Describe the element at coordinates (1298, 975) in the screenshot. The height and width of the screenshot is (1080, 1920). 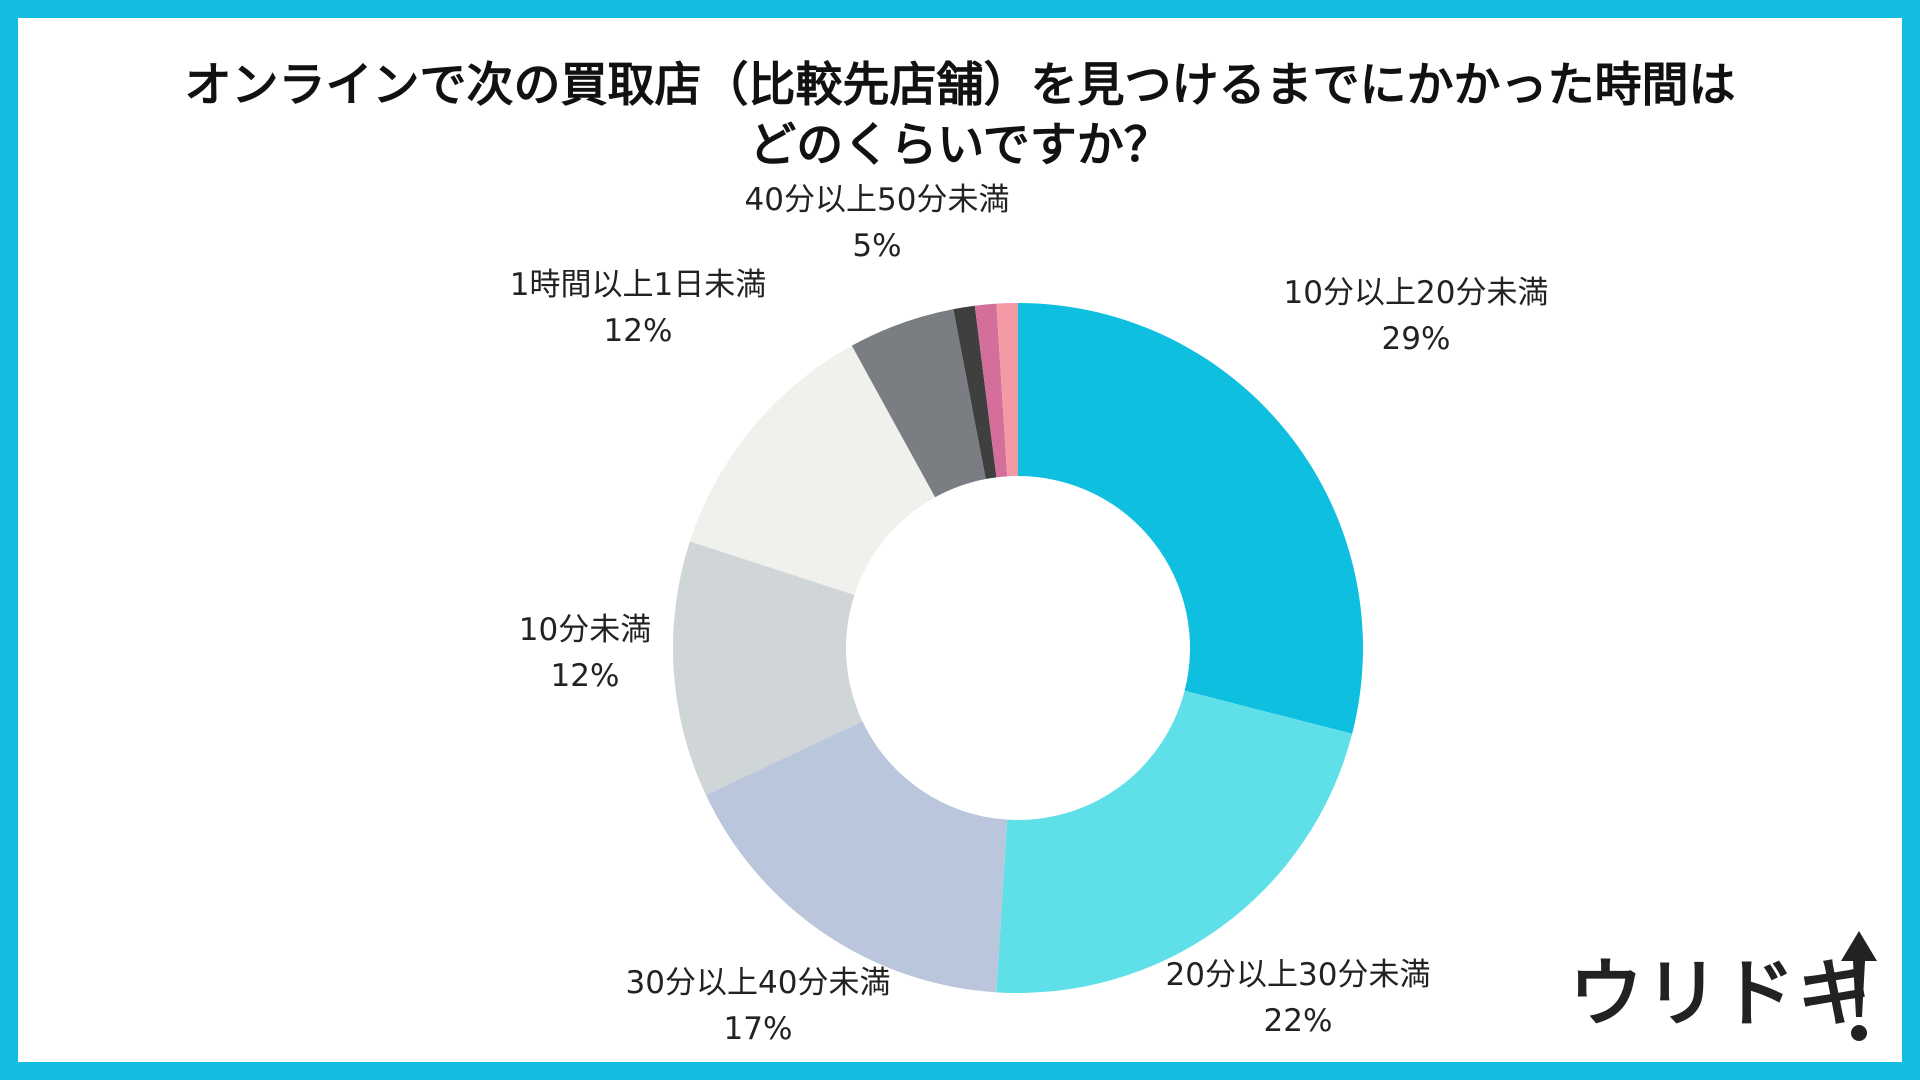
I see `slice-category-label: 20分以上30分未満` at that location.